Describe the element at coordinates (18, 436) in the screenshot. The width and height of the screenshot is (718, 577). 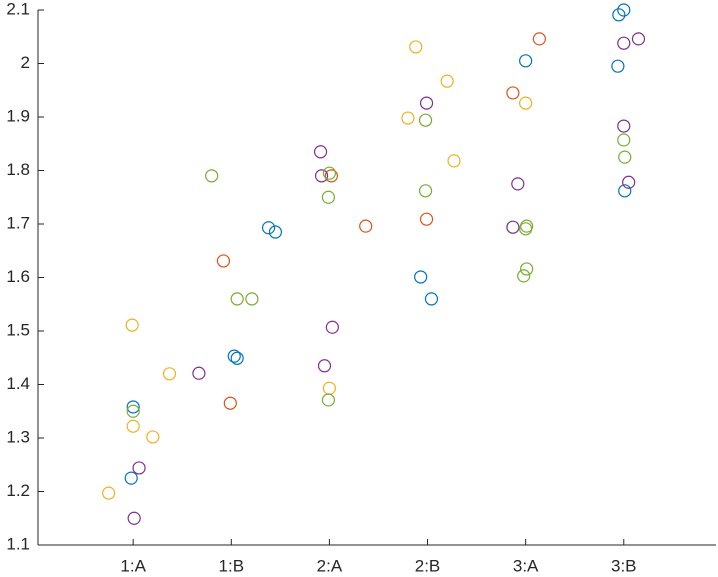
I see `y-tick-label: 1.3` at that location.